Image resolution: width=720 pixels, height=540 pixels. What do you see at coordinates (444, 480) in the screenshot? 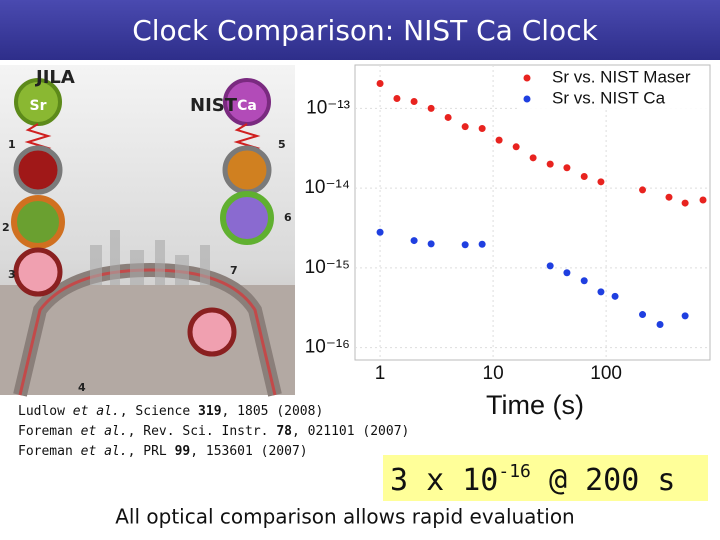
I see `result-base: 3 x 10` at bounding box center [444, 480].